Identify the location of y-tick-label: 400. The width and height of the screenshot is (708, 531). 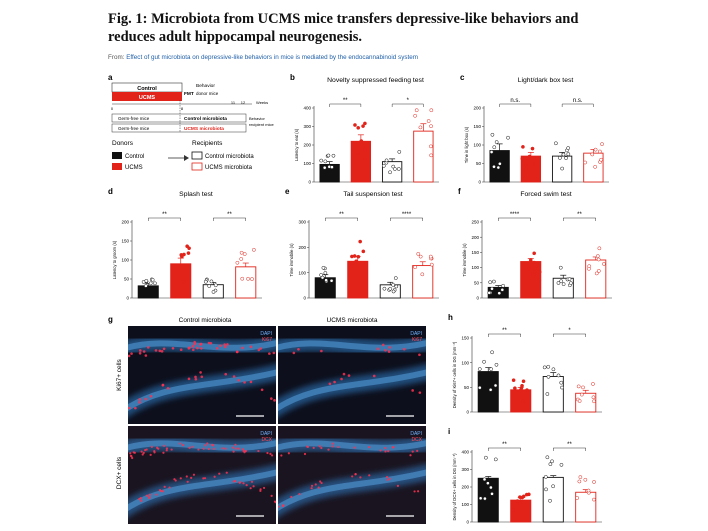
(465, 452).